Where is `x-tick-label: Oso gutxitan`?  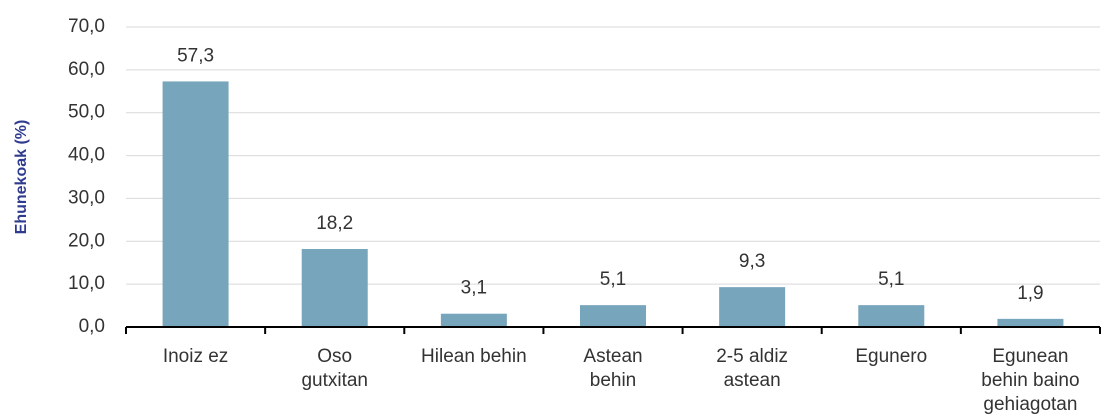
x-tick-label: Oso gutxitan is located at coordinates (334, 368).